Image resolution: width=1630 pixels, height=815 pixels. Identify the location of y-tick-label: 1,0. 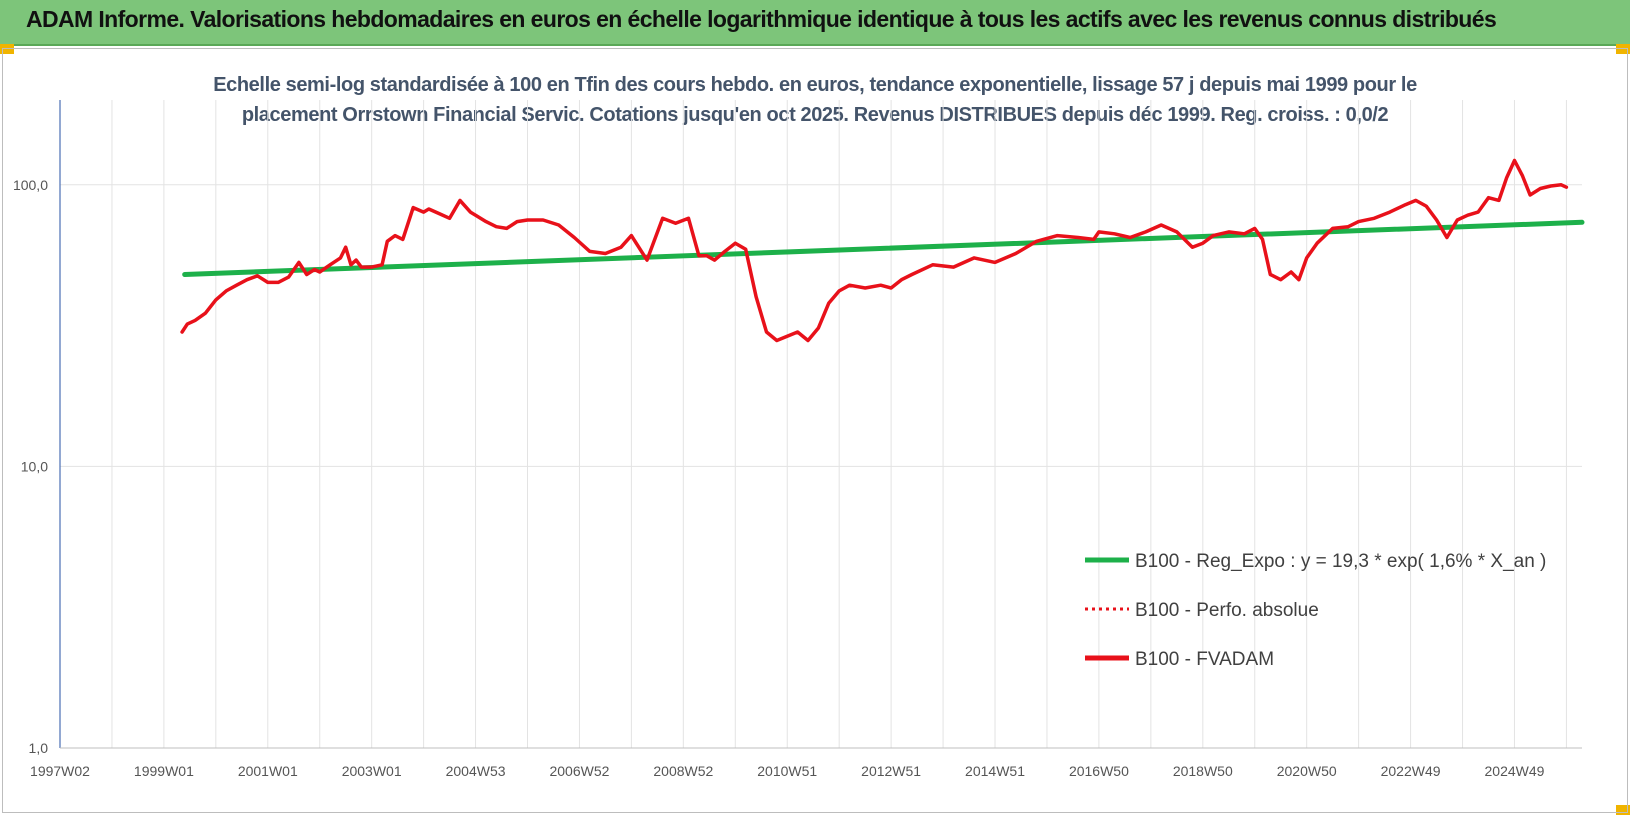
(39, 748).